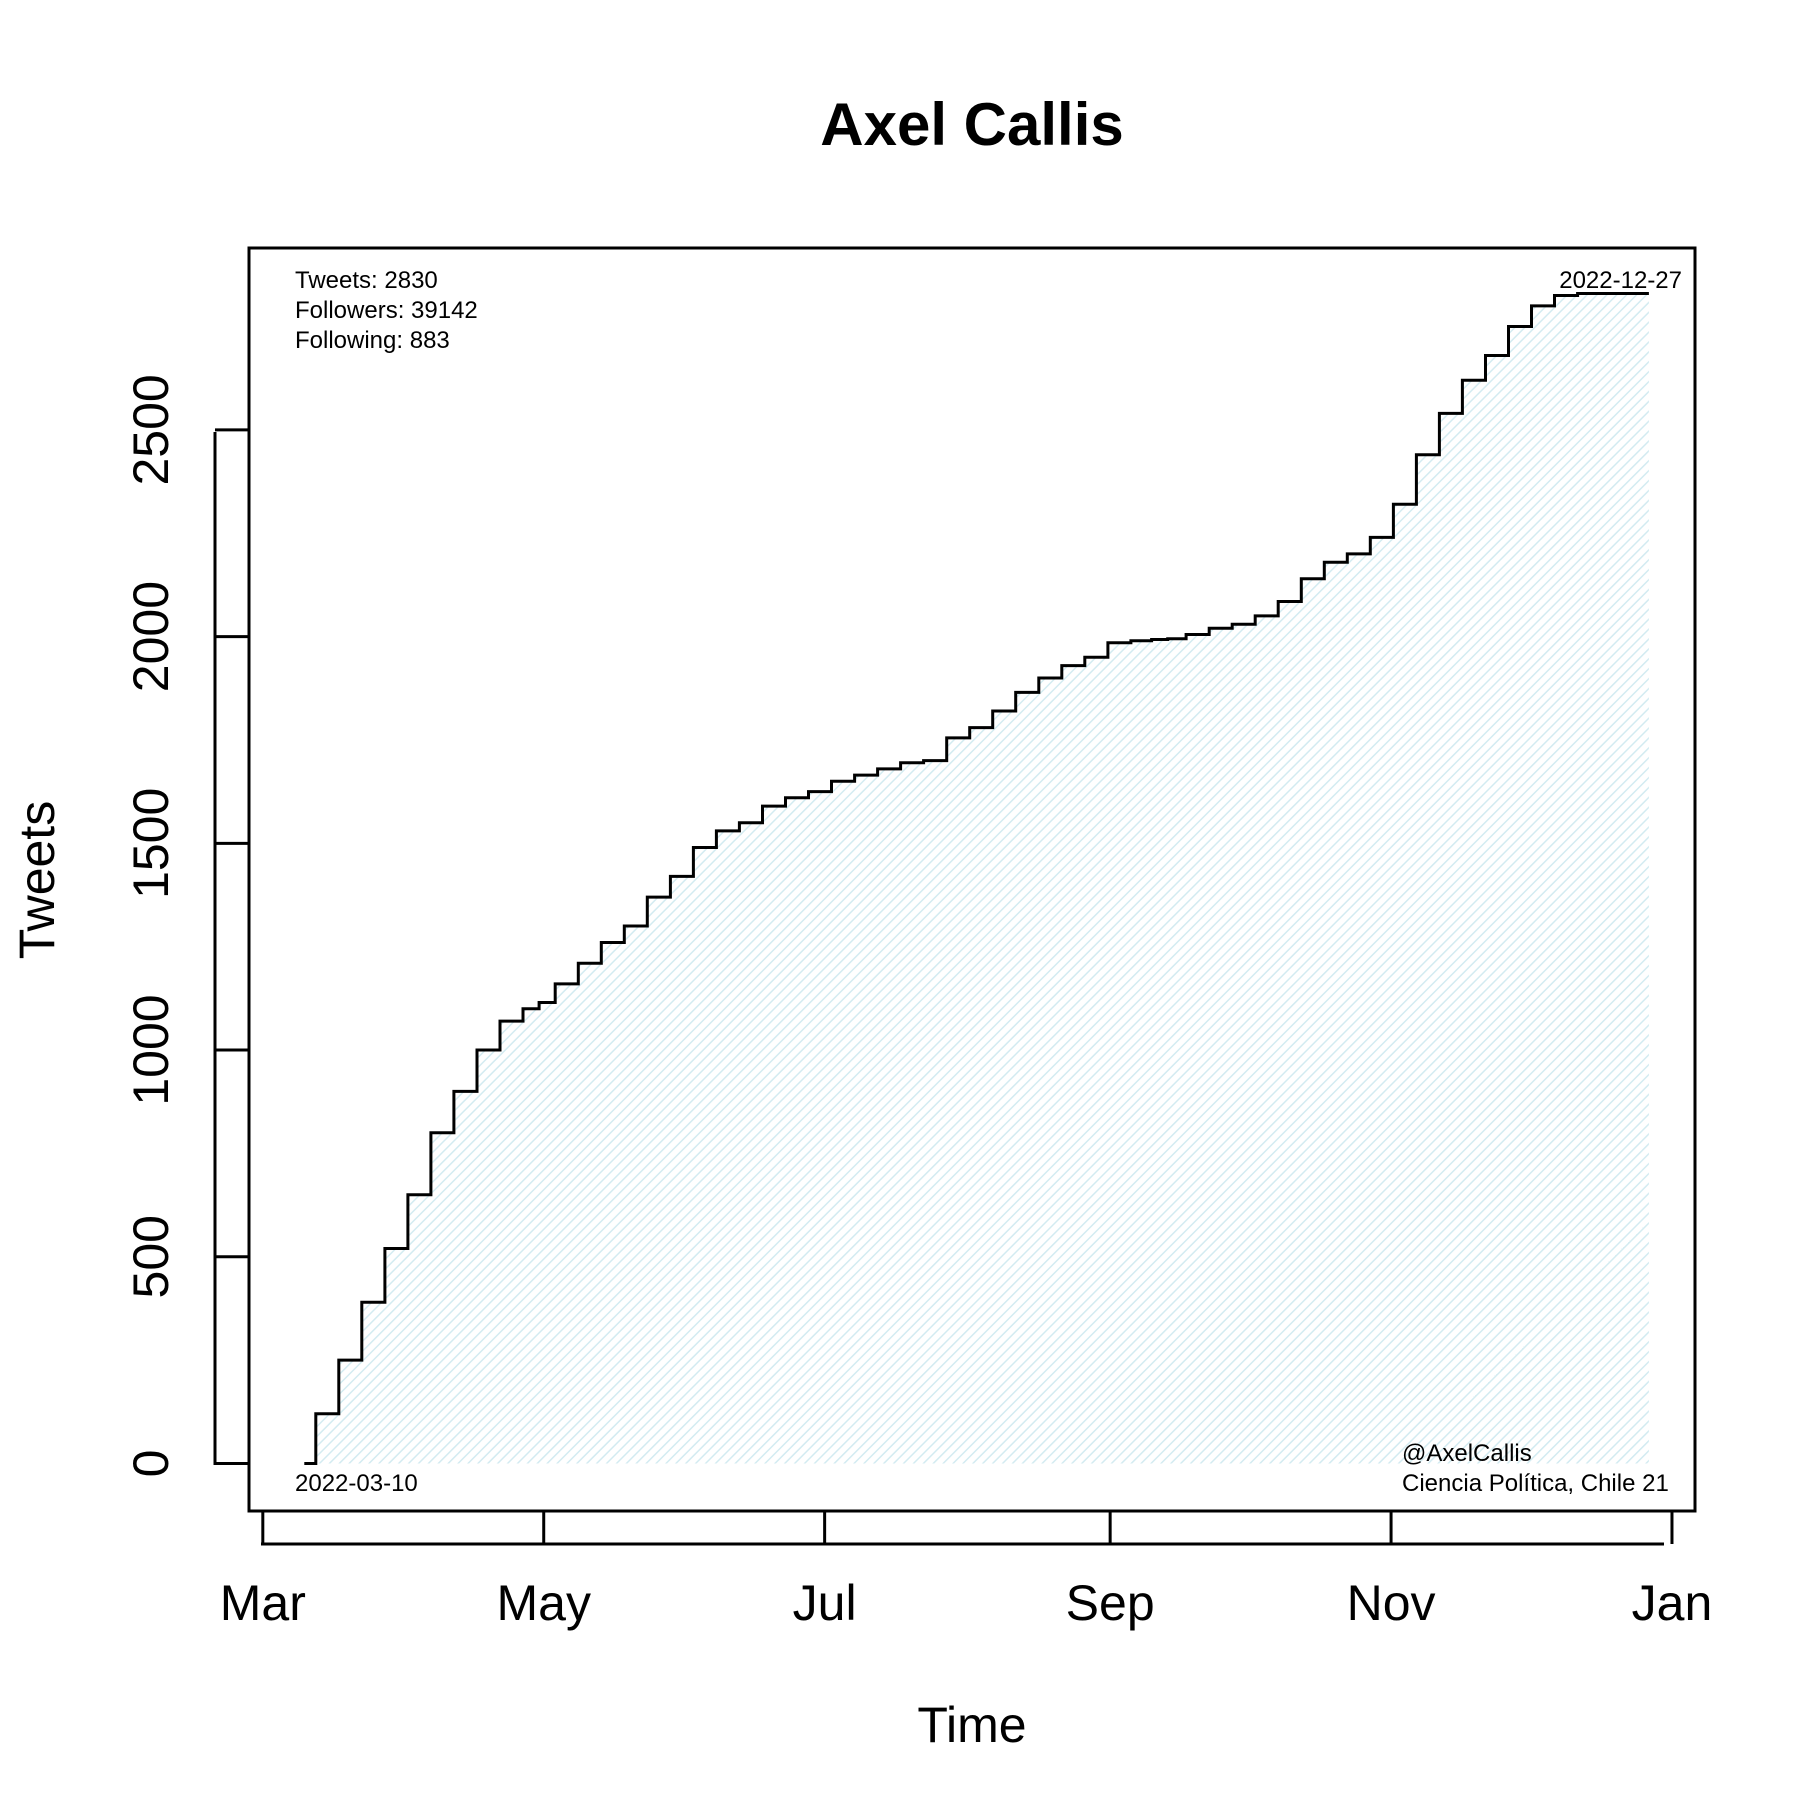  I want to click on followers-count-note: Followers: 39142, so click(386, 310).